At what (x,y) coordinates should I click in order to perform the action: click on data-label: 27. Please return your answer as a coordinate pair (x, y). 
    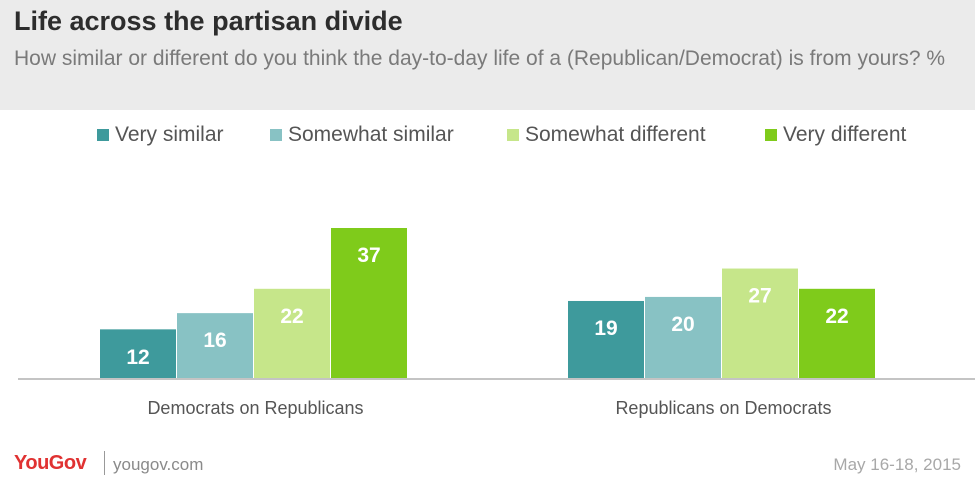
    Looking at the image, I should click on (759, 296).